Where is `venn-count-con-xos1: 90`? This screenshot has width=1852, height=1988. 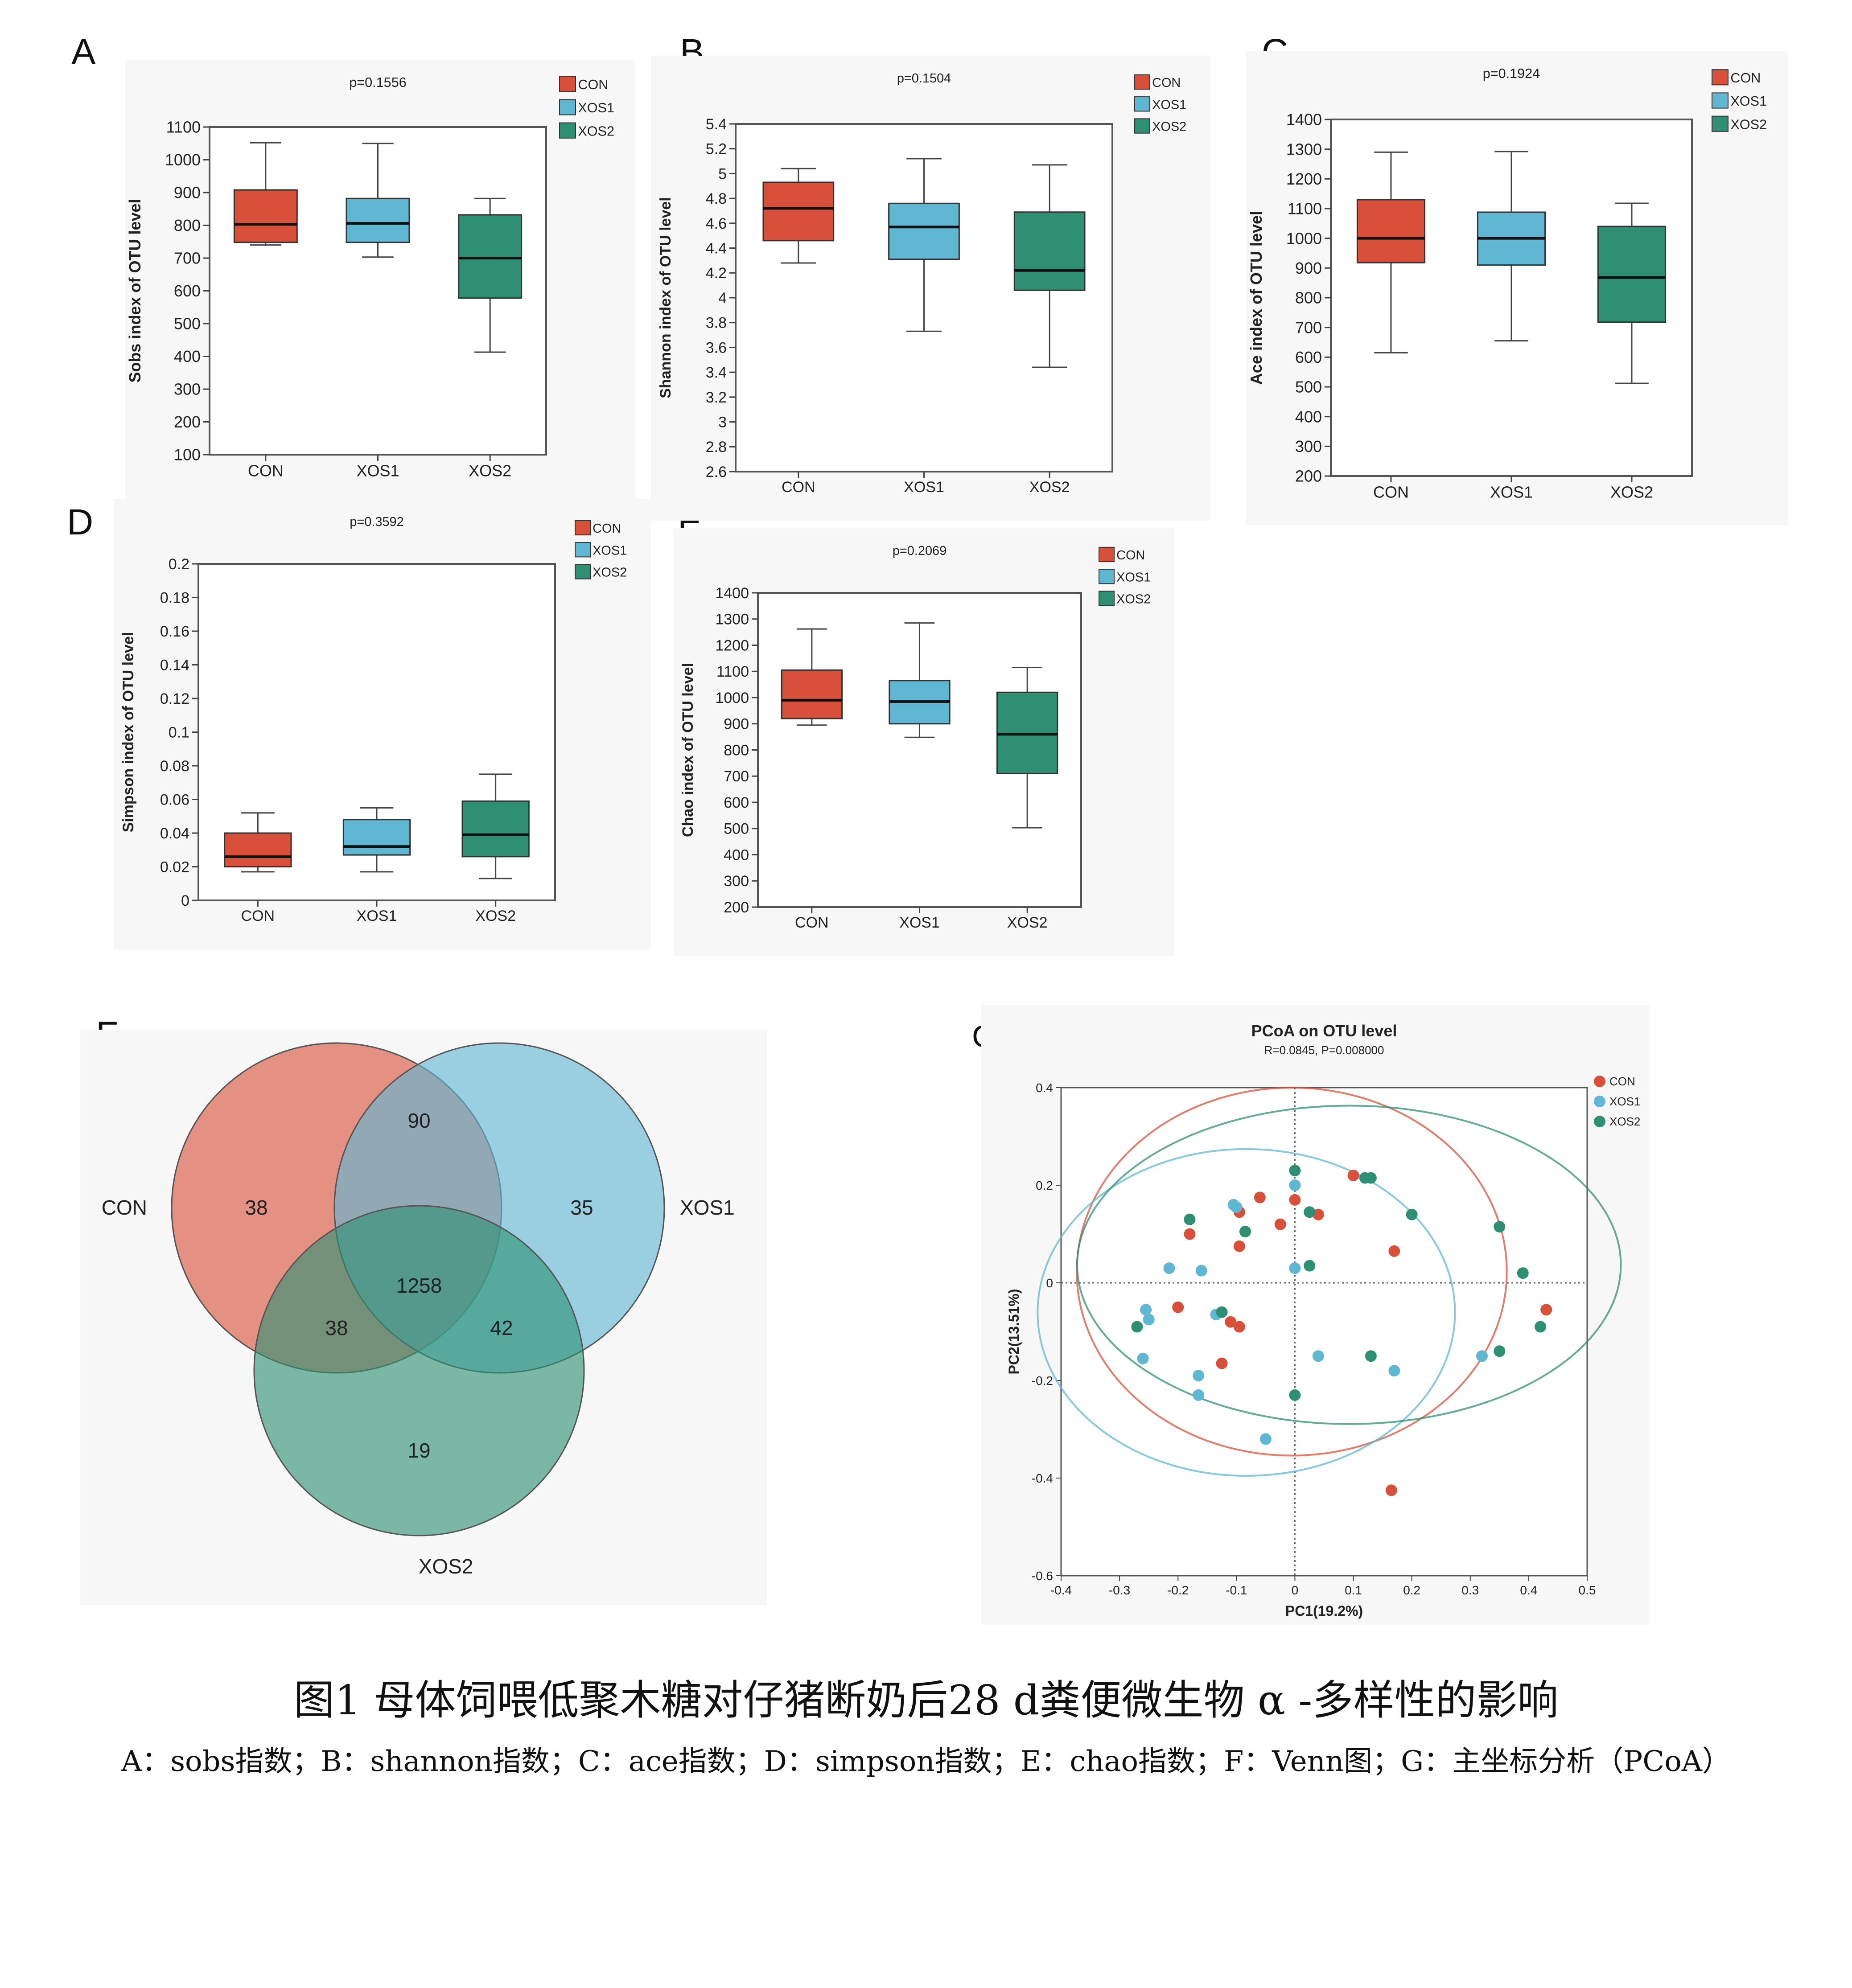 venn-count-con-xos1: 90 is located at coordinates (418, 1120).